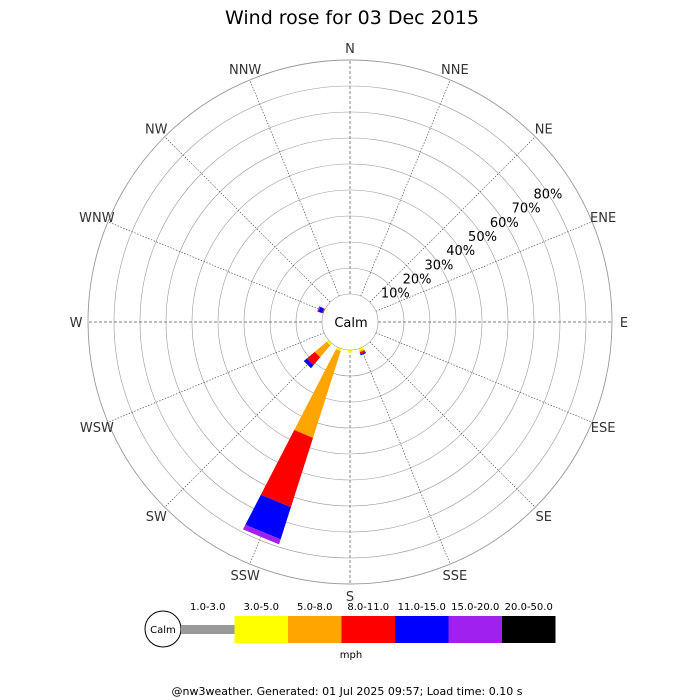 This screenshot has height=700, width=700. What do you see at coordinates (455, 70) in the screenshot?
I see `direction-label-nne: NNE` at bounding box center [455, 70].